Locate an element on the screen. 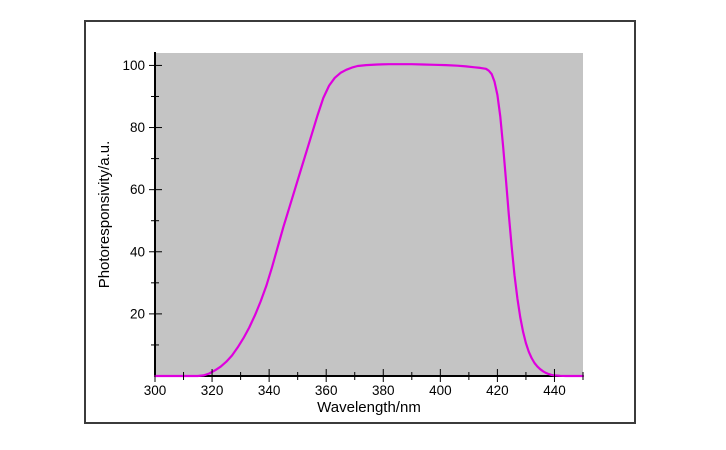  x-tick-label: 380 is located at coordinates (383, 390).